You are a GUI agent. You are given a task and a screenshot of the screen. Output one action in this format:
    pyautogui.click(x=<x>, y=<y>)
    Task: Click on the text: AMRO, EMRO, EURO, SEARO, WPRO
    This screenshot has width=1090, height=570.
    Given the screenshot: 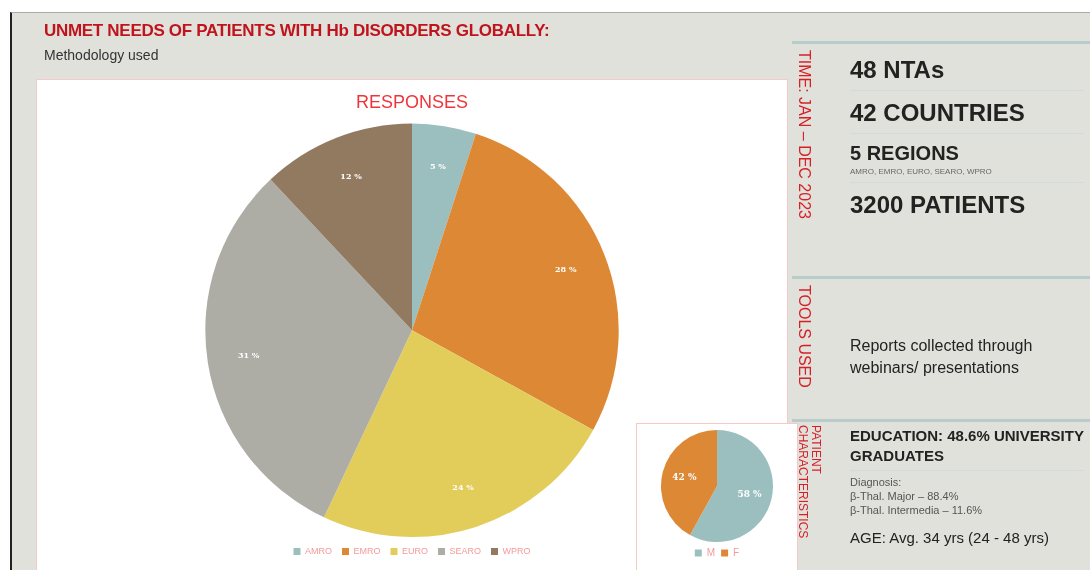 What is the action you would take?
    pyautogui.click(x=967, y=174)
    